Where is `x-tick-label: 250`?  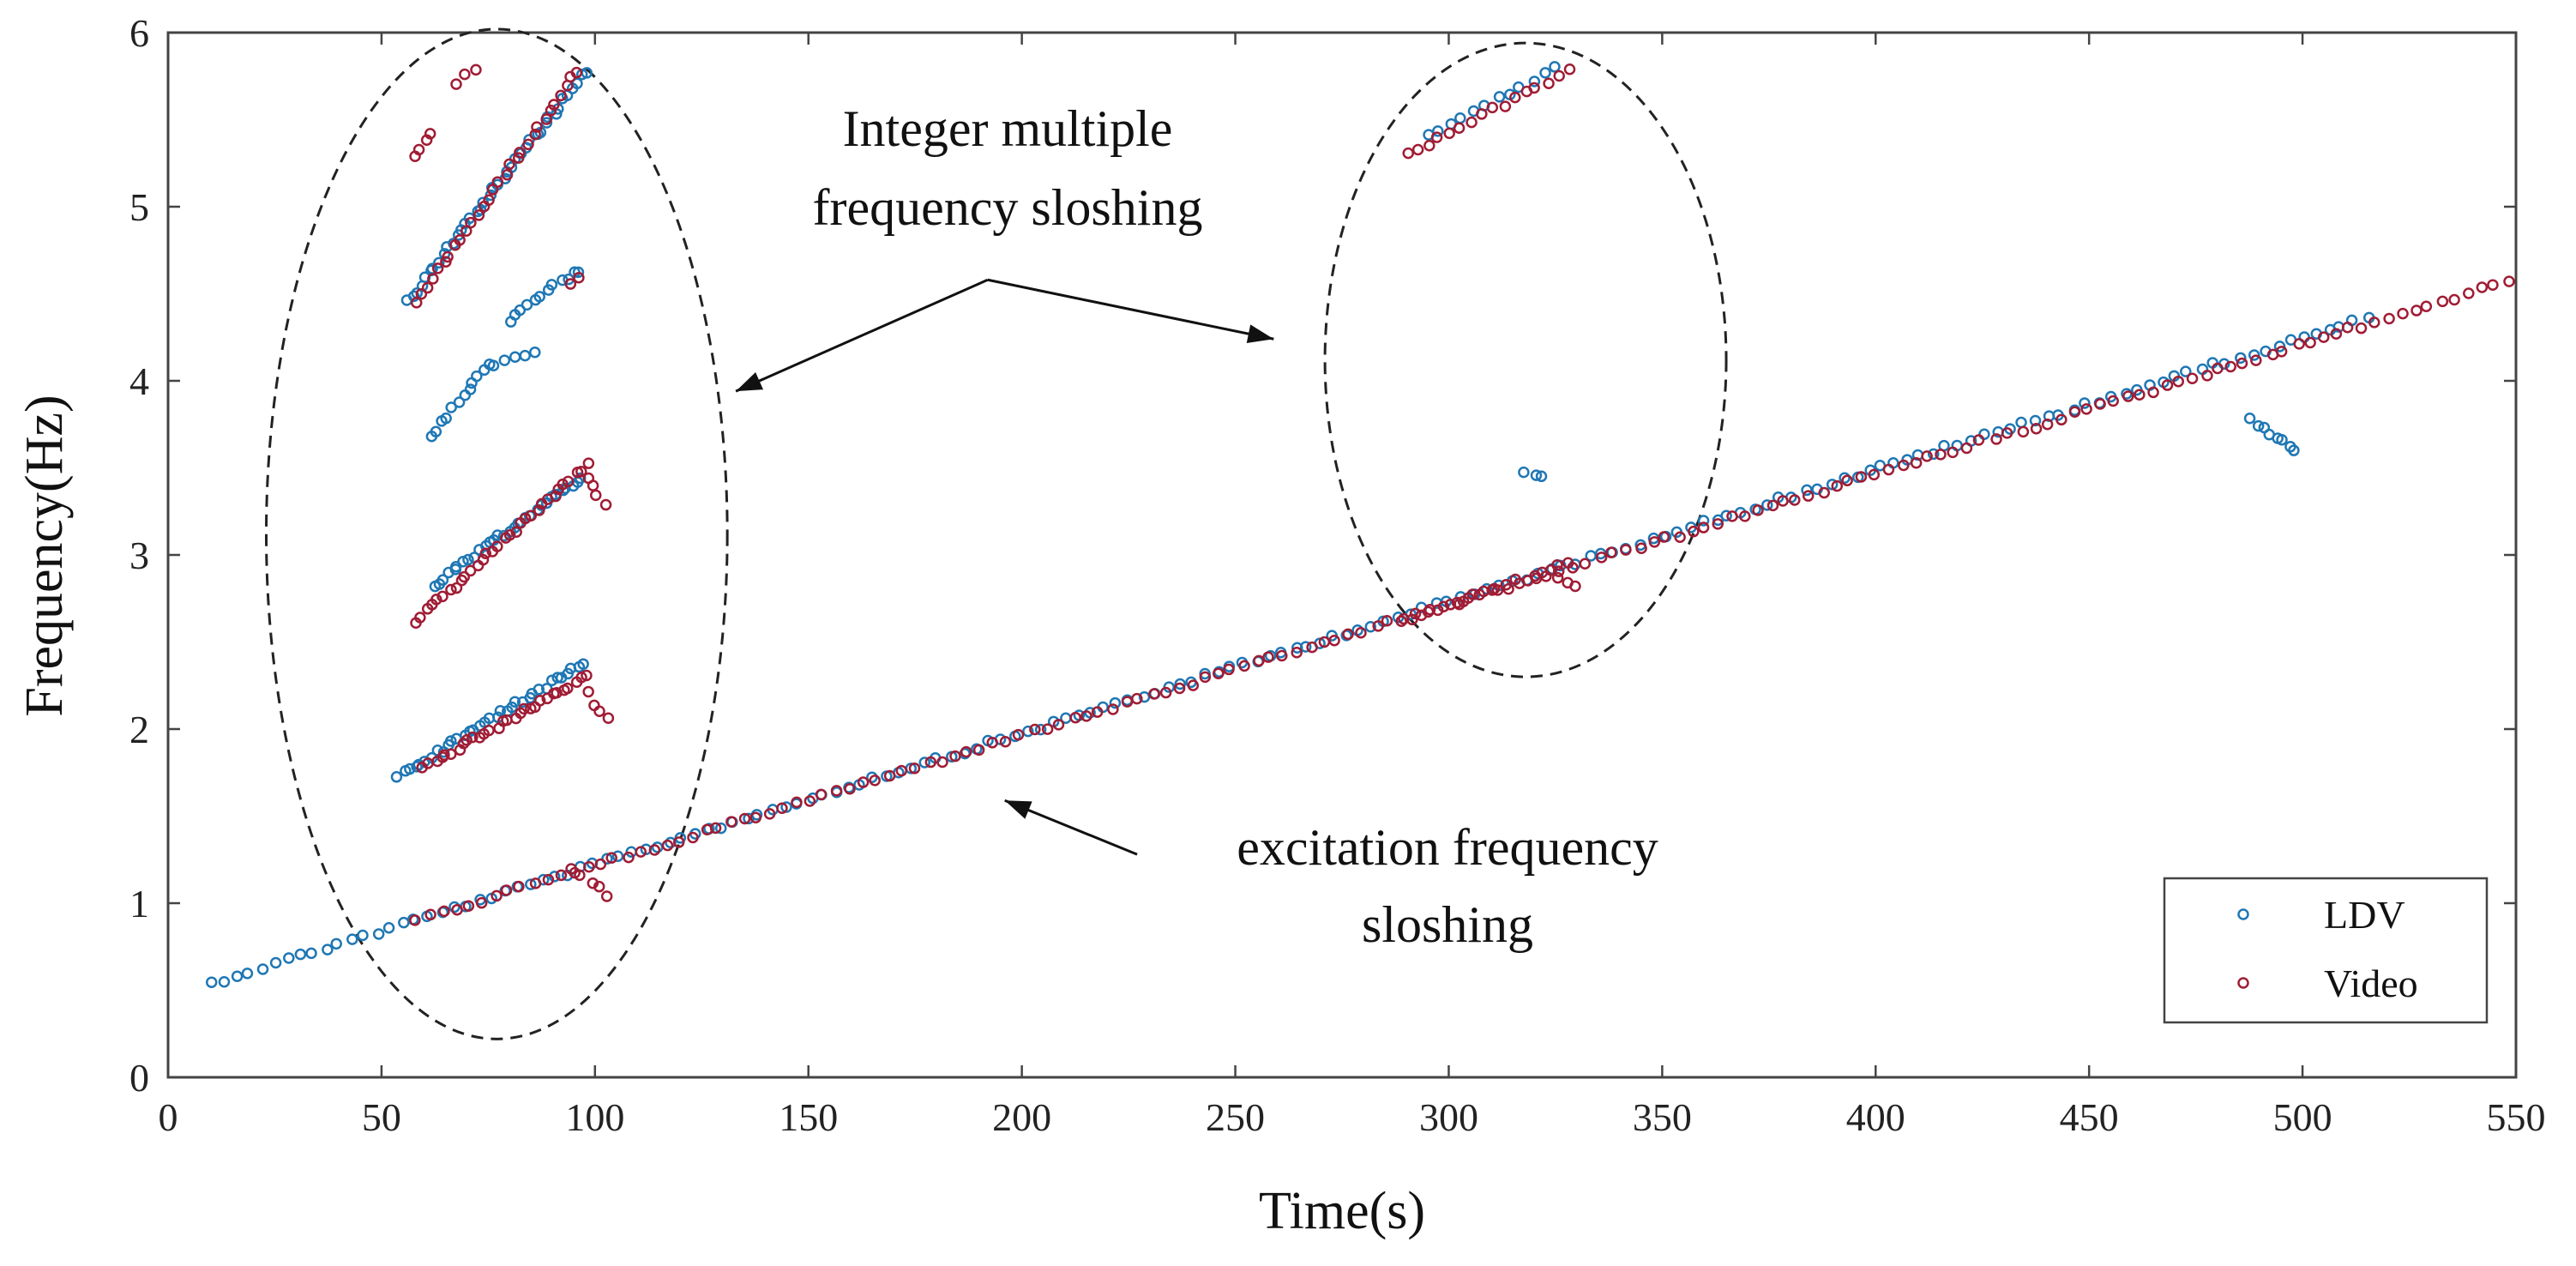
x-tick-label: 250 is located at coordinates (1235, 1117).